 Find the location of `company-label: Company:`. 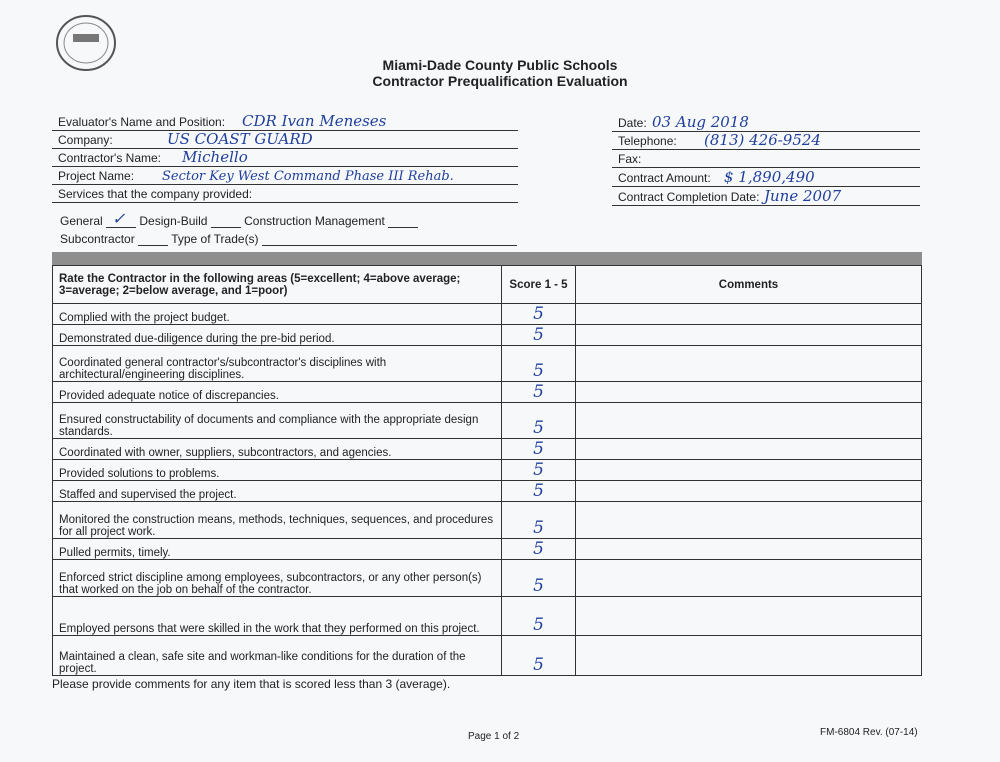

company-label: Company: is located at coordinates (85, 140).